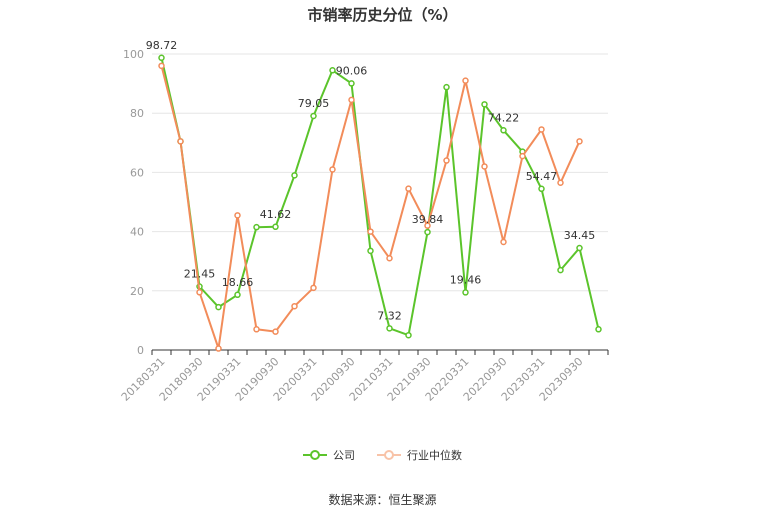 Image resolution: width=765 pixels, height=517 pixels. I want to click on data-label: 21.45, so click(200, 274).